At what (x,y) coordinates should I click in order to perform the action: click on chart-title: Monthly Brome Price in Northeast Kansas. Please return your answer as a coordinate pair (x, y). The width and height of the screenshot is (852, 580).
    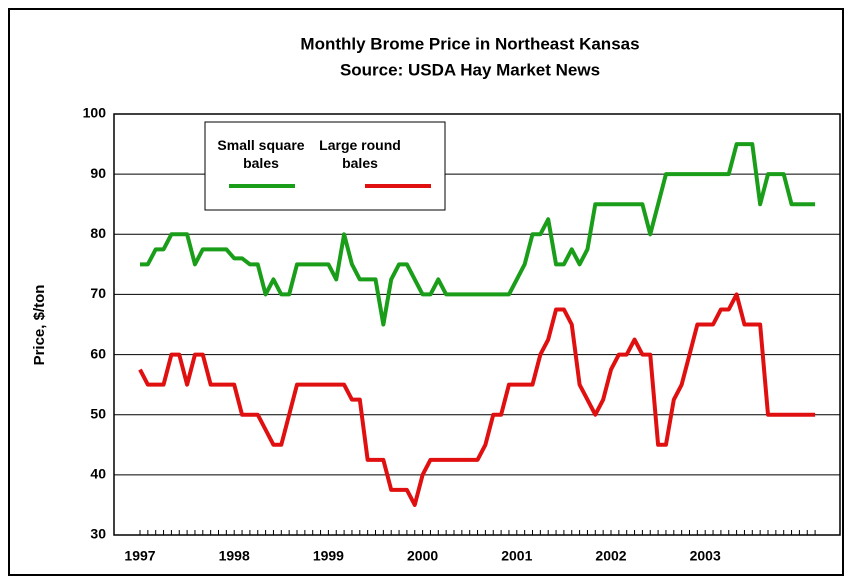
    Looking at the image, I should click on (469, 43).